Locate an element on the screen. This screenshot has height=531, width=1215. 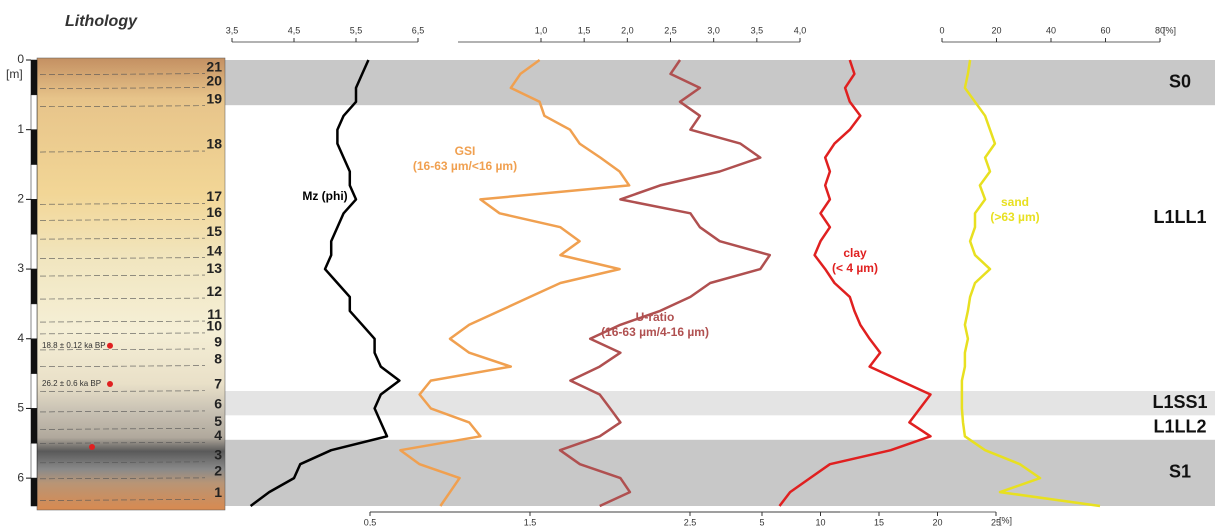
layer-number: 3 is located at coordinates (218, 455).